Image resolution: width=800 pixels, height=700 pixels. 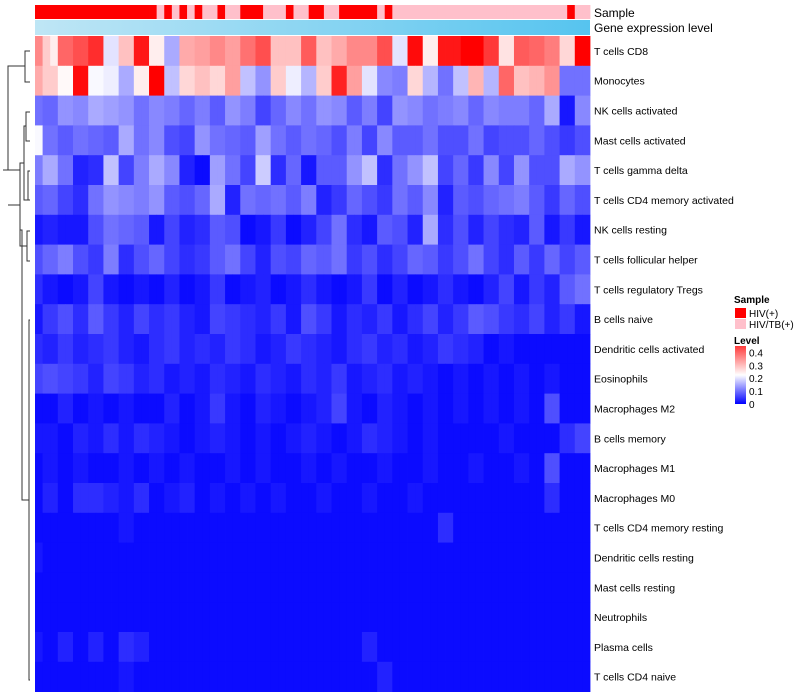 What do you see at coordinates (771, 325) in the screenshot?
I see `legend-label-hiv-tb: HIV/TB(+)` at bounding box center [771, 325].